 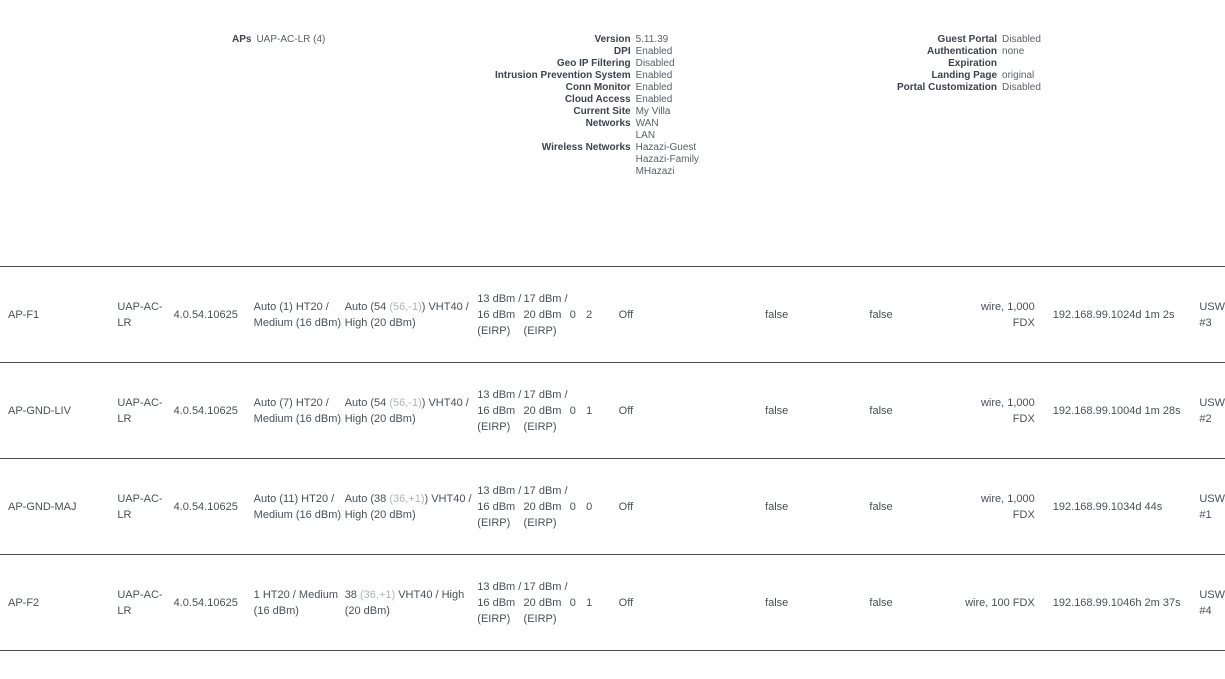 What do you see at coordinates (1212, 410) in the screenshot?
I see `uplink-switch: USW #2` at bounding box center [1212, 410].